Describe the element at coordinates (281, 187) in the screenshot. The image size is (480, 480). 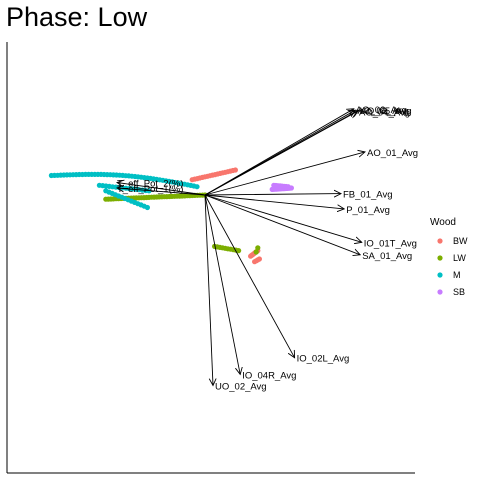
I see `series-sb` at that location.